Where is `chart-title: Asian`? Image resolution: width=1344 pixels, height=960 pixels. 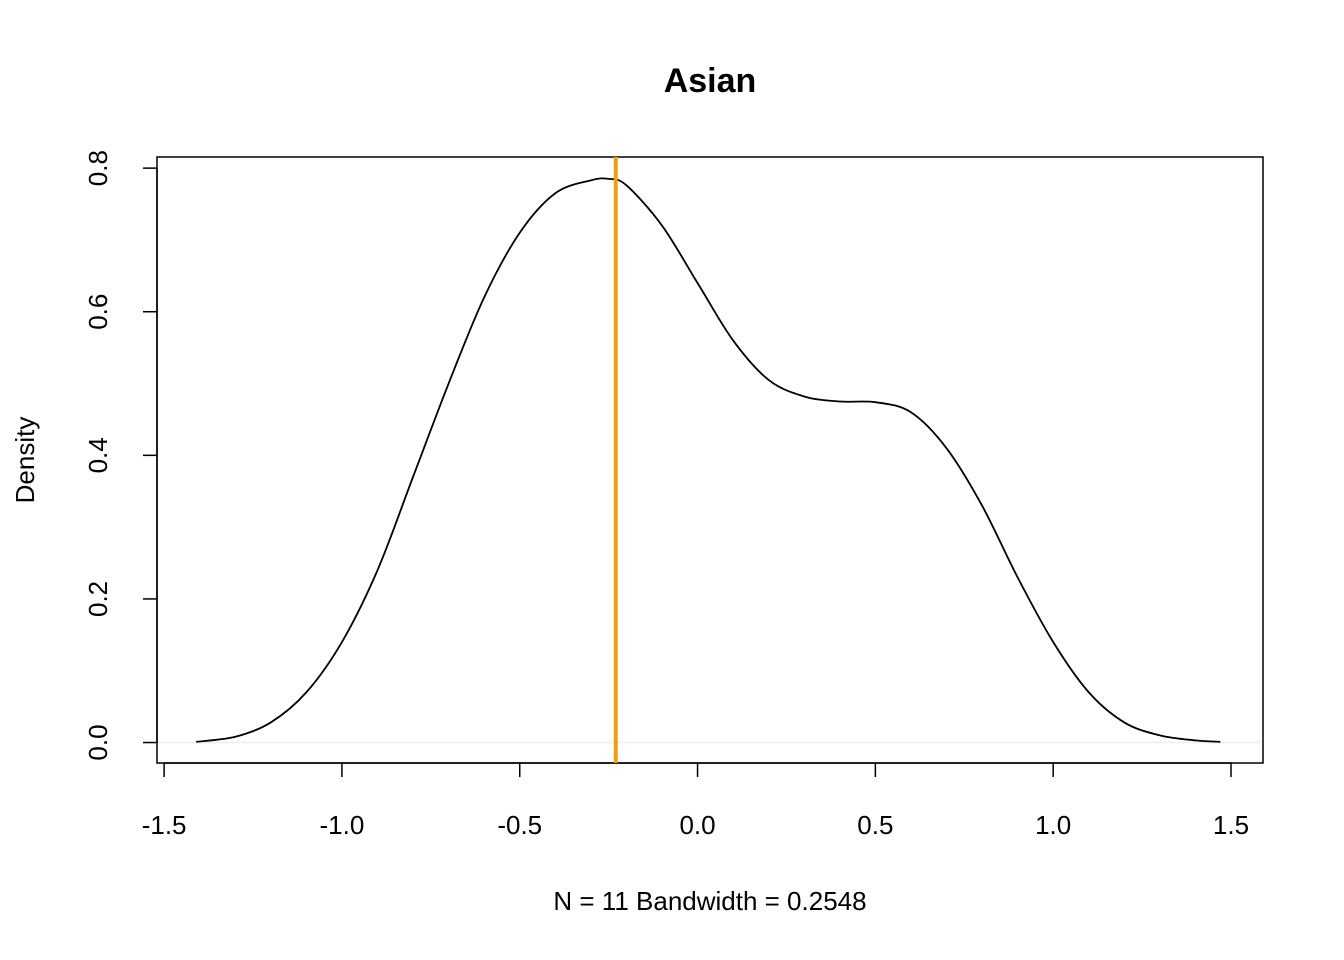
chart-title: Asian is located at coordinates (710, 81).